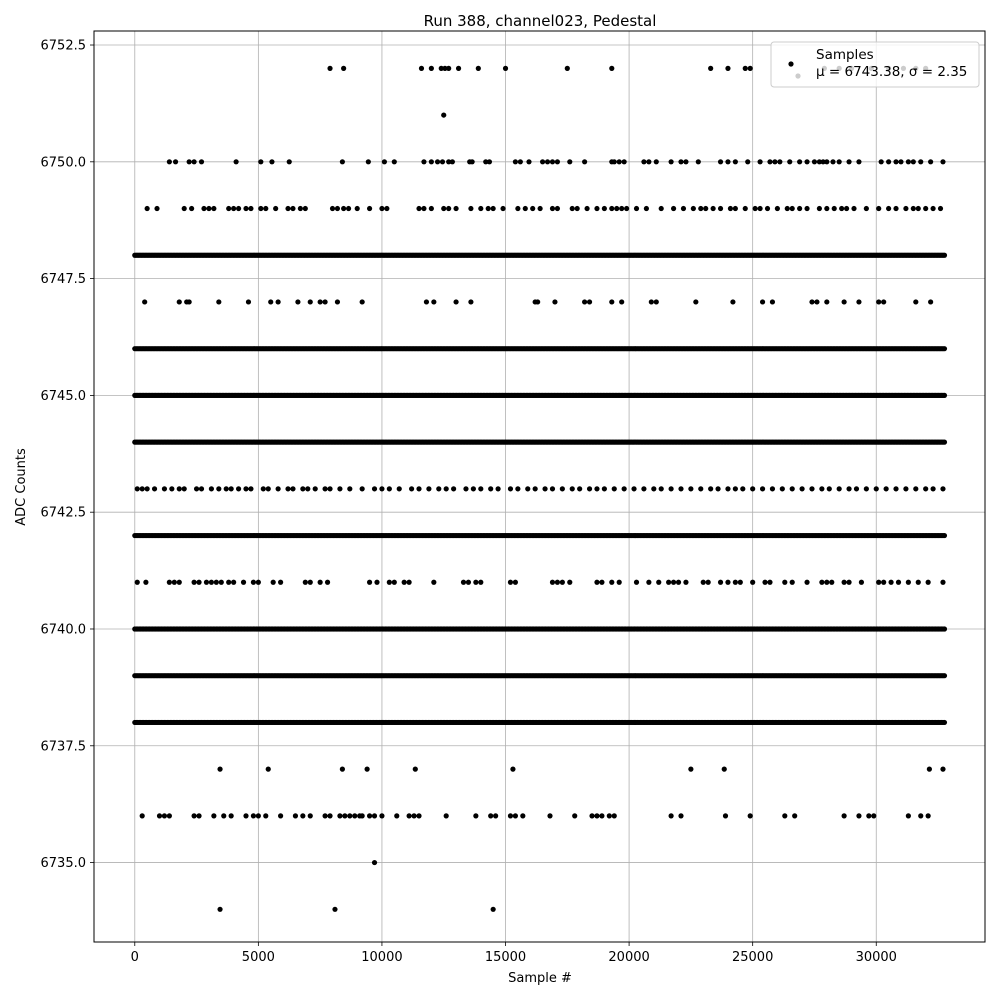 This screenshot has height=1000, width=1000. Describe the element at coordinates (540, 978) in the screenshot. I see `x-axis-label: Sample #` at that location.